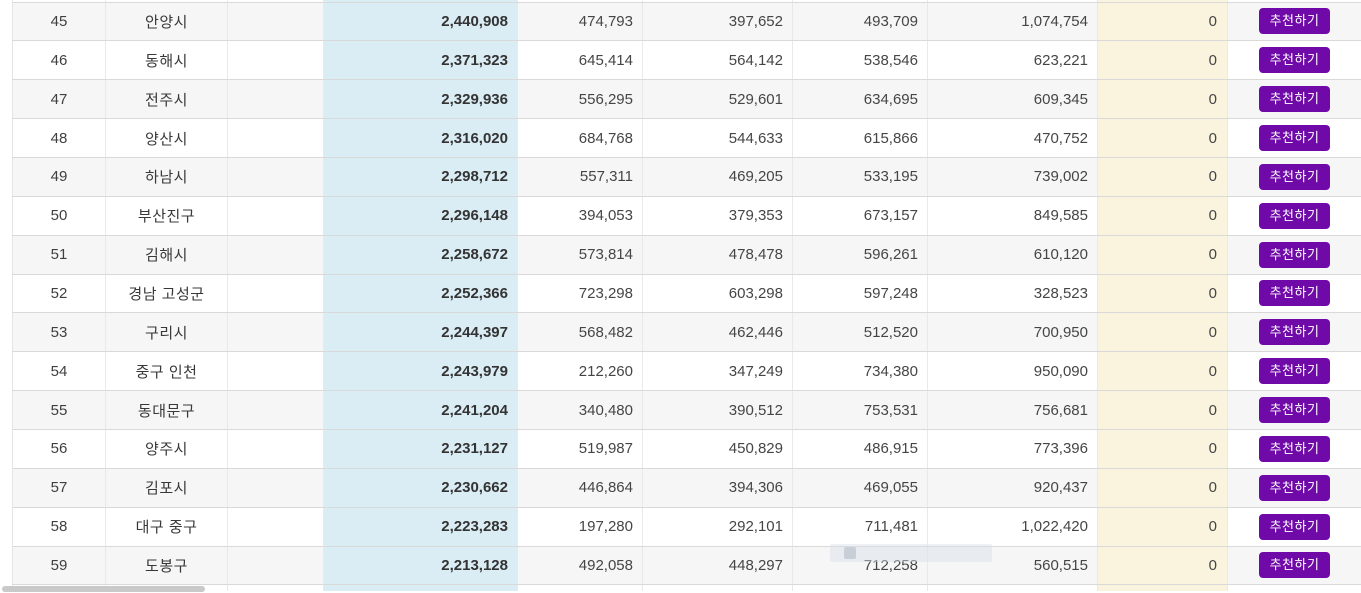  Describe the element at coordinates (103, 589) in the screenshot. I see `scrollbar-thumb` at that location.